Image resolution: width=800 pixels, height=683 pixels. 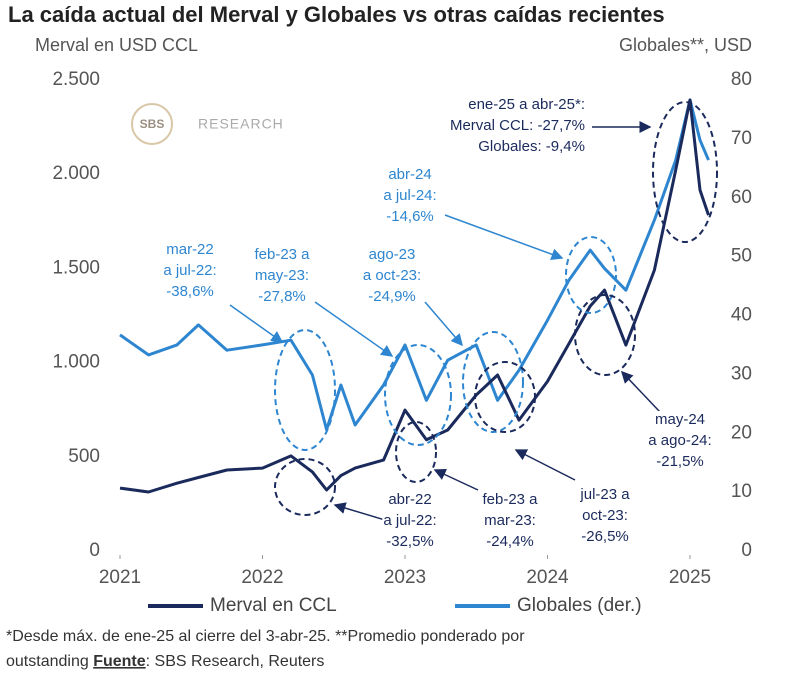 I want to click on annotation: -26,5%, so click(x=605, y=536).